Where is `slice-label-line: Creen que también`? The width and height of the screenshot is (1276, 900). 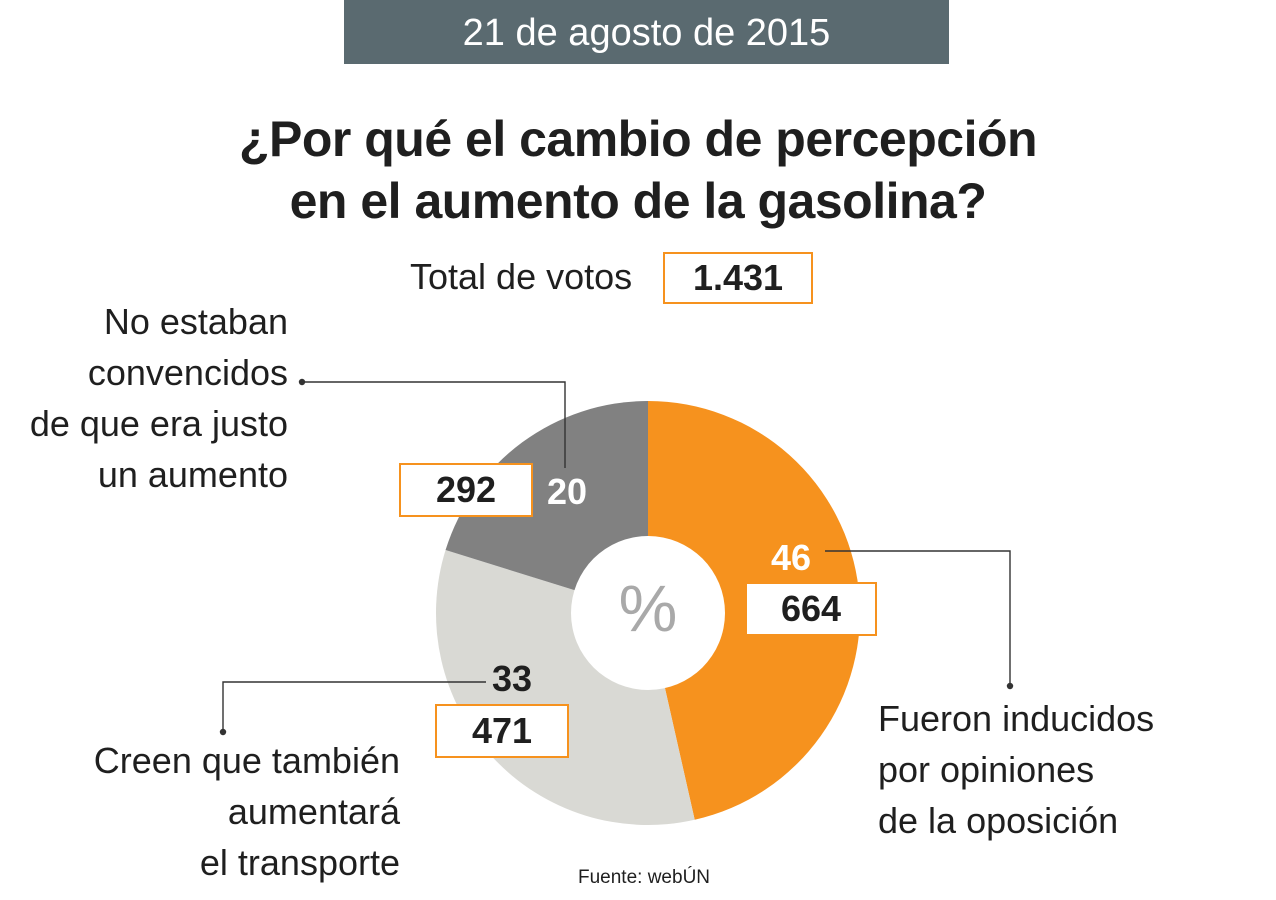 slice-label-line: Creen que también is located at coordinates (246, 760).